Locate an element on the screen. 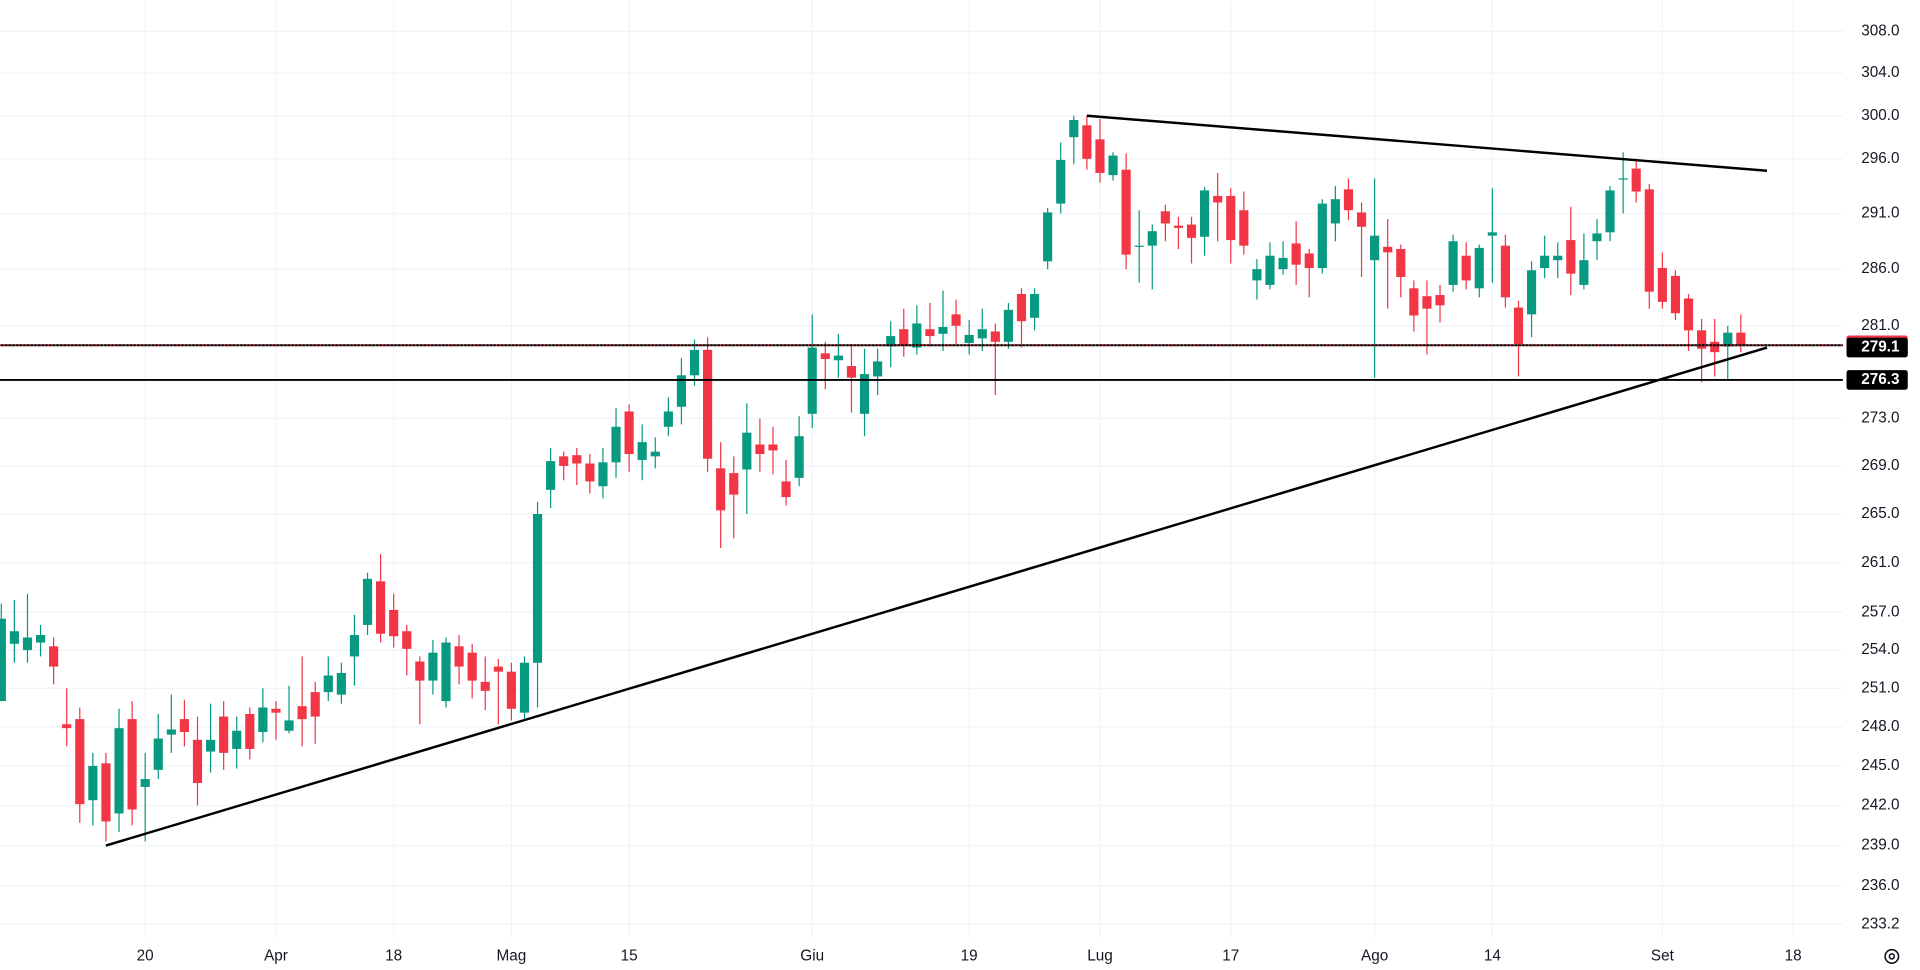  gear-outer is located at coordinates (1892, 956).